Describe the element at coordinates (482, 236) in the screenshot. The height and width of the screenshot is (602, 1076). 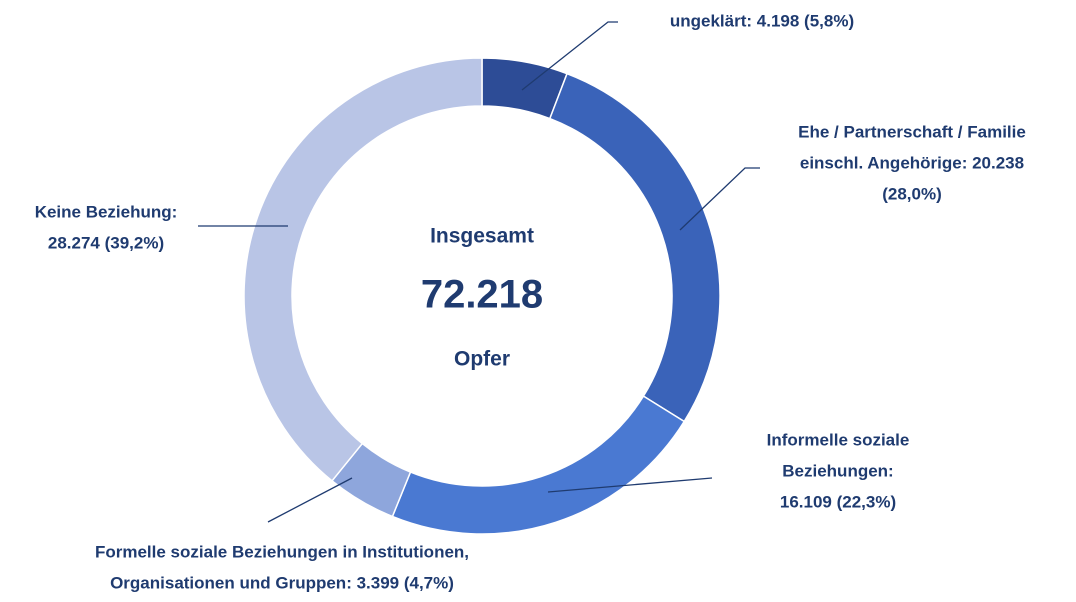
I see `center-title: Insgesamt` at that location.